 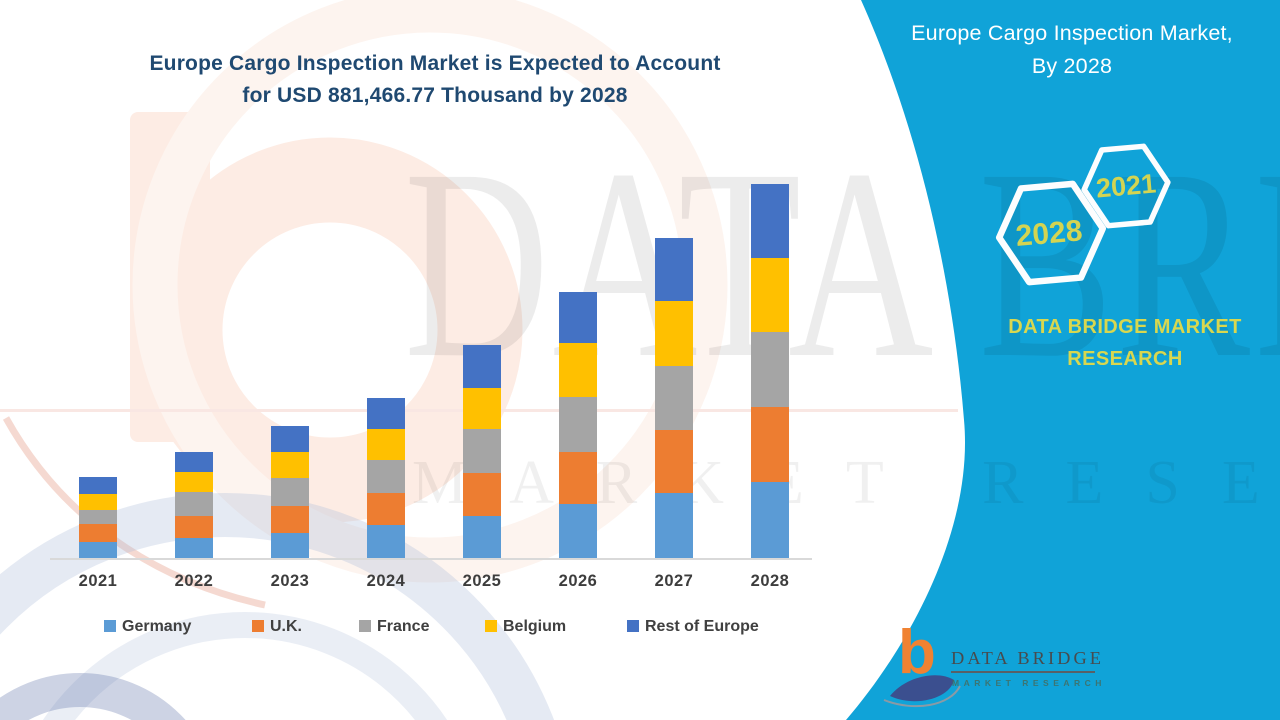 I want to click on watermark-market-research: MARKET RESEARCH, so click(x=846, y=483).